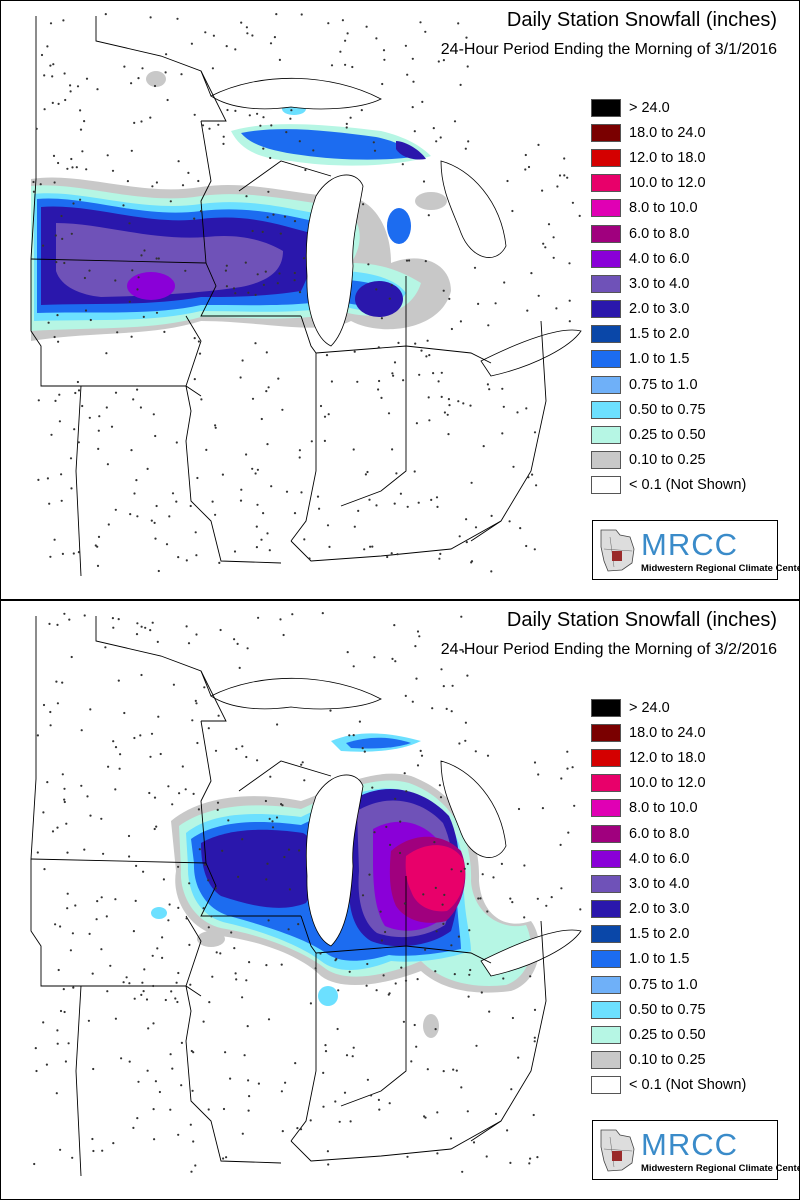  Describe the element at coordinates (668, 707) in the screenshot. I see `legend-item: > 24.0` at that location.